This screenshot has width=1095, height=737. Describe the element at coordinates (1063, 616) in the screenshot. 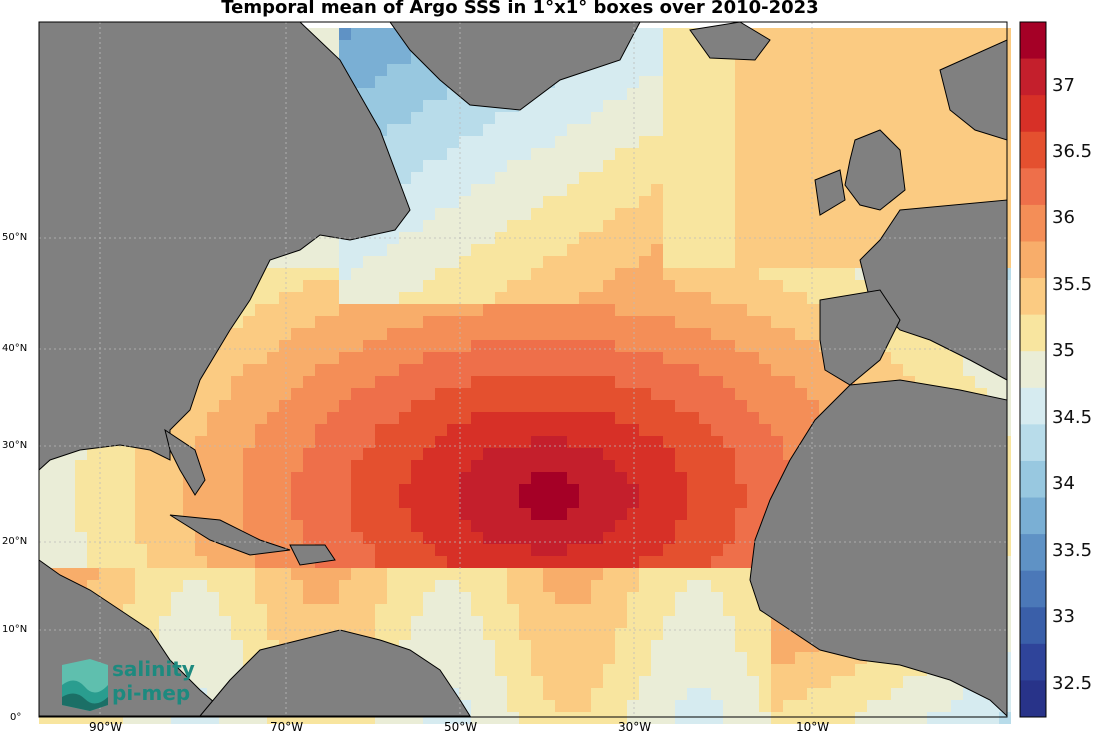

I see `colorbar-label-33: 33` at that location.